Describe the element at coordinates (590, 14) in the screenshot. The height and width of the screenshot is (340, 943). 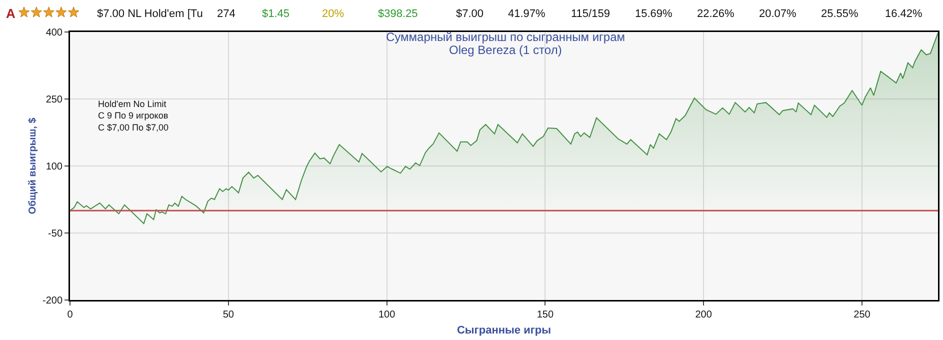
I see `text: 115/159` at that location.